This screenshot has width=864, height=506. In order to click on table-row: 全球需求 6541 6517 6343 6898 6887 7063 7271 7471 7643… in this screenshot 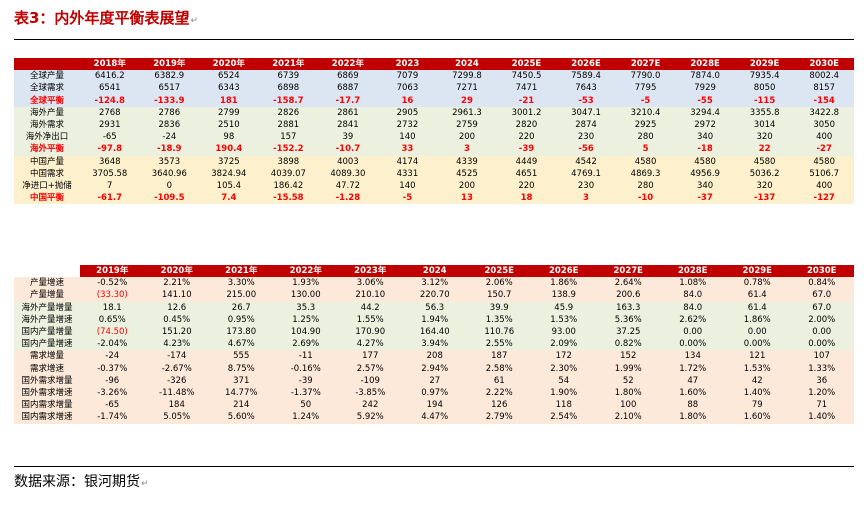, I will do `click(434, 88)`.